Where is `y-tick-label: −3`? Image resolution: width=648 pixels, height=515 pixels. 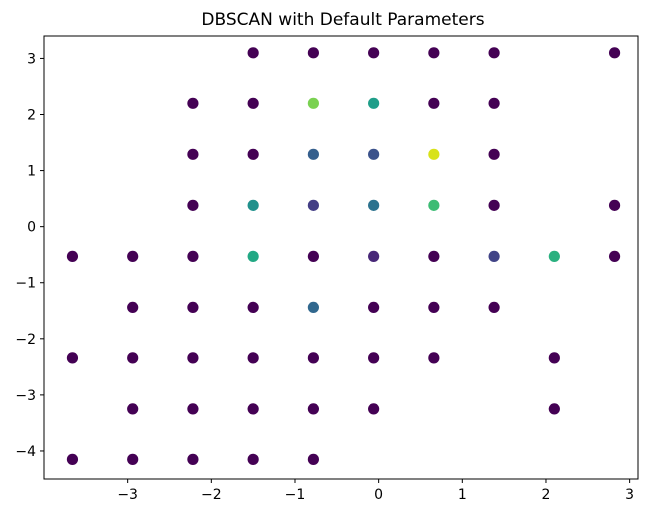 y-tick-label: −3 is located at coordinates (25, 396).